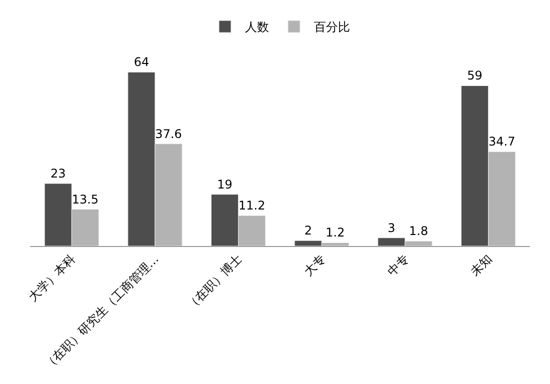  What do you see at coordinates (481, 265) in the screenshot?
I see `x-tick-label: 未知` at bounding box center [481, 265].